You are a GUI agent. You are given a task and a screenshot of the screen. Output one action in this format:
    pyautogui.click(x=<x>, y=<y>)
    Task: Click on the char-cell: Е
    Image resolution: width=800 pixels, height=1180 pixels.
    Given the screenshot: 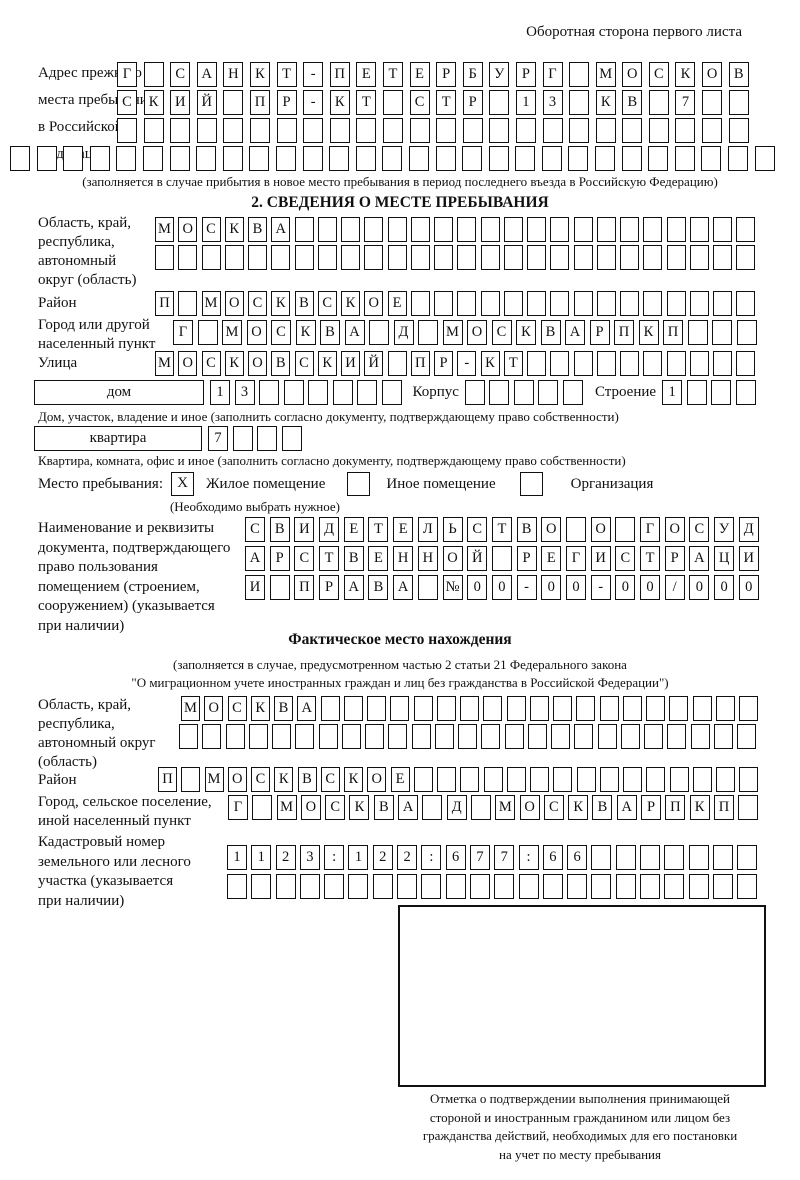 What is the action you would take?
    pyautogui.click(x=353, y=529)
    